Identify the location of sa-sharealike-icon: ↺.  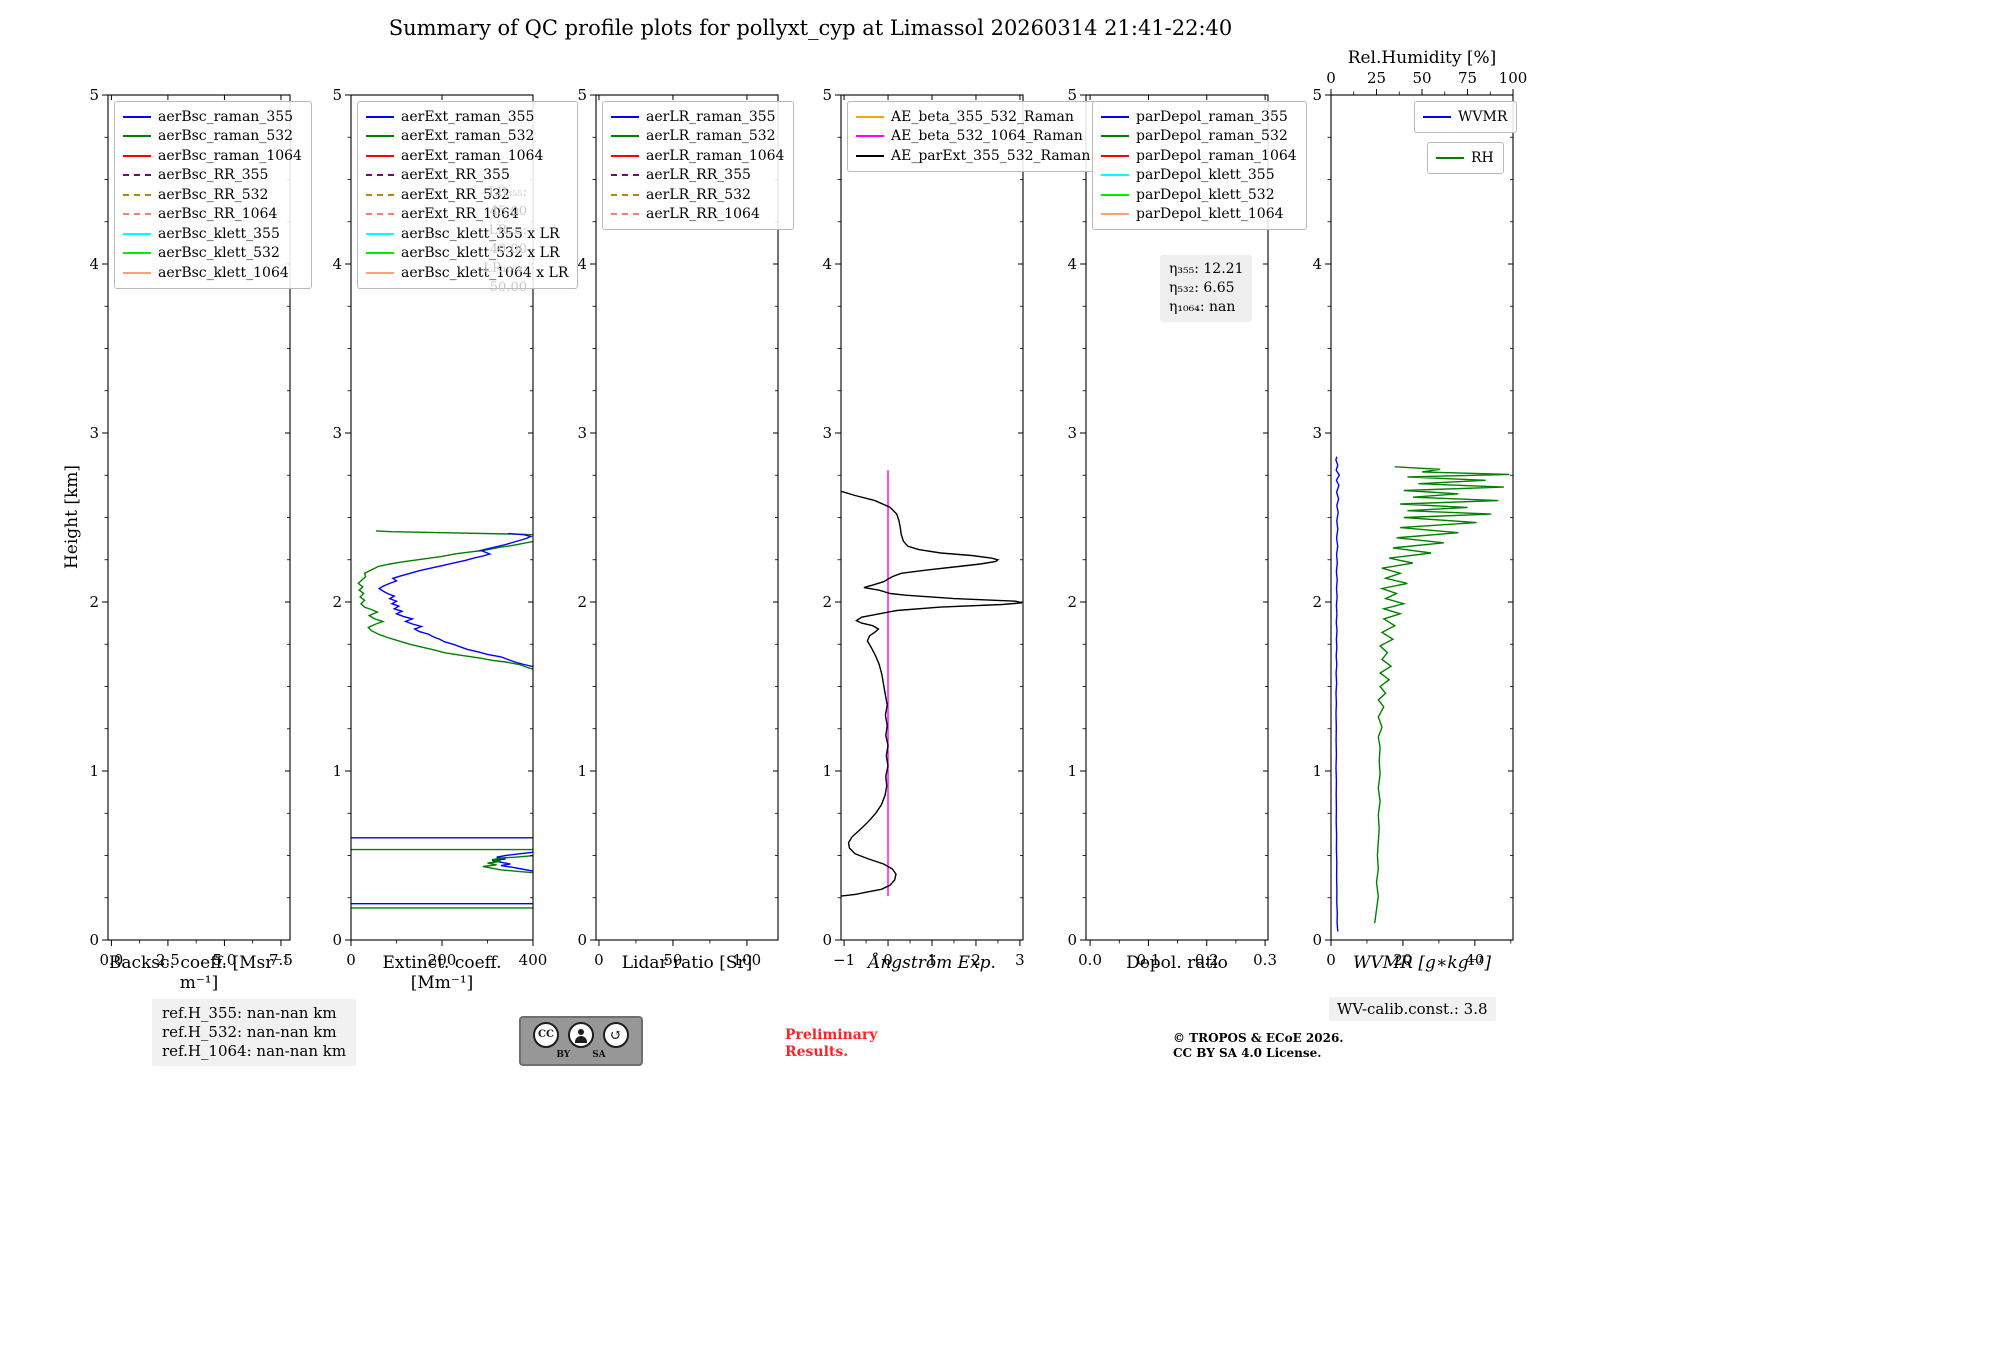
(616, 1035).